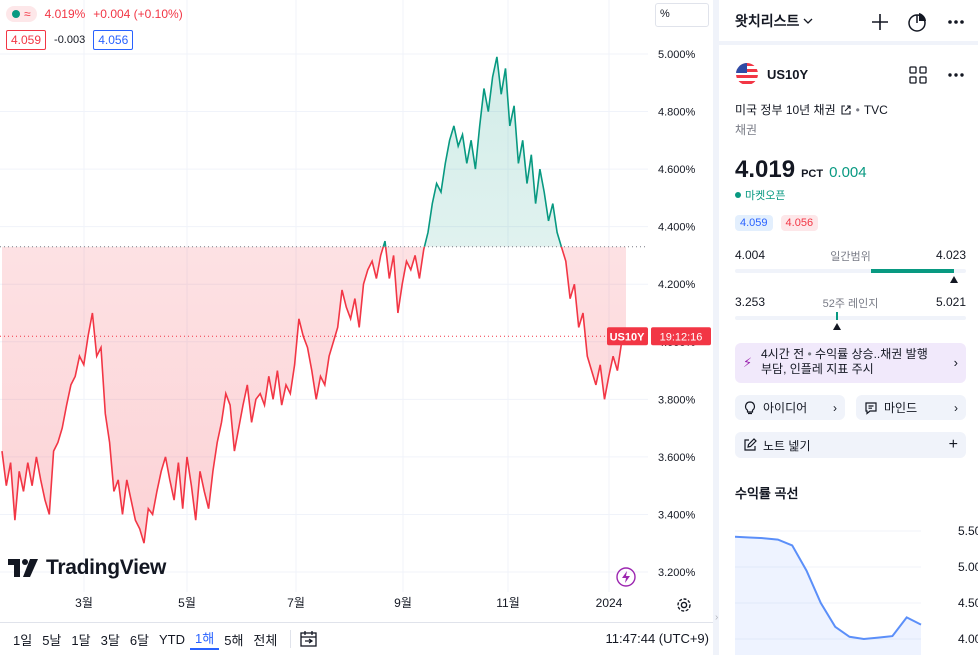  I want to click on news-headline: 수익률 상승..채권 발행 부담, 인플레 지표 주시, so click(844, 361).